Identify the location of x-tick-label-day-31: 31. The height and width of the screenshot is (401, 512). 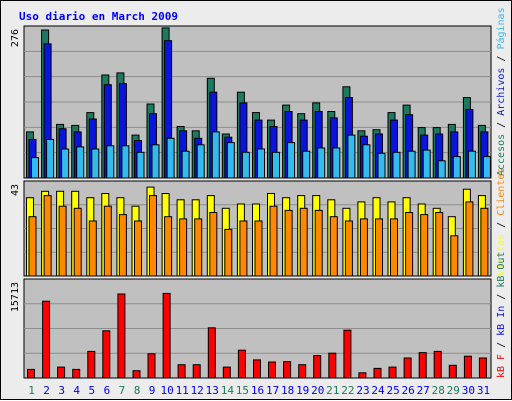
(483, 390).